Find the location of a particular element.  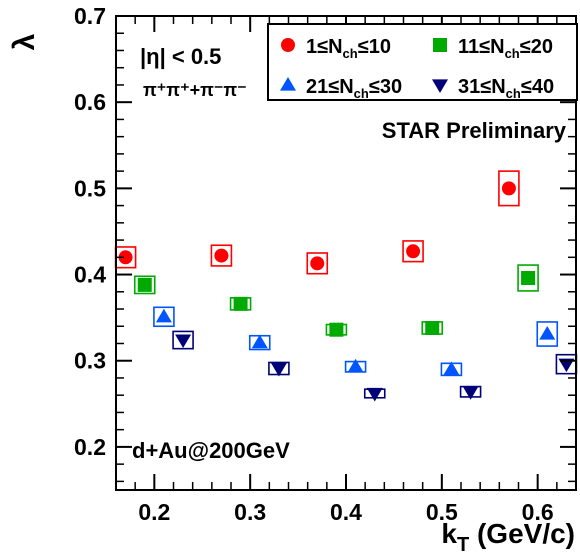

chart-legend: 1≤Nch≤10 11≤Nch≤20 21≤Nch≤30 31≤Nch≤40 is located at coordinates (422, 62).